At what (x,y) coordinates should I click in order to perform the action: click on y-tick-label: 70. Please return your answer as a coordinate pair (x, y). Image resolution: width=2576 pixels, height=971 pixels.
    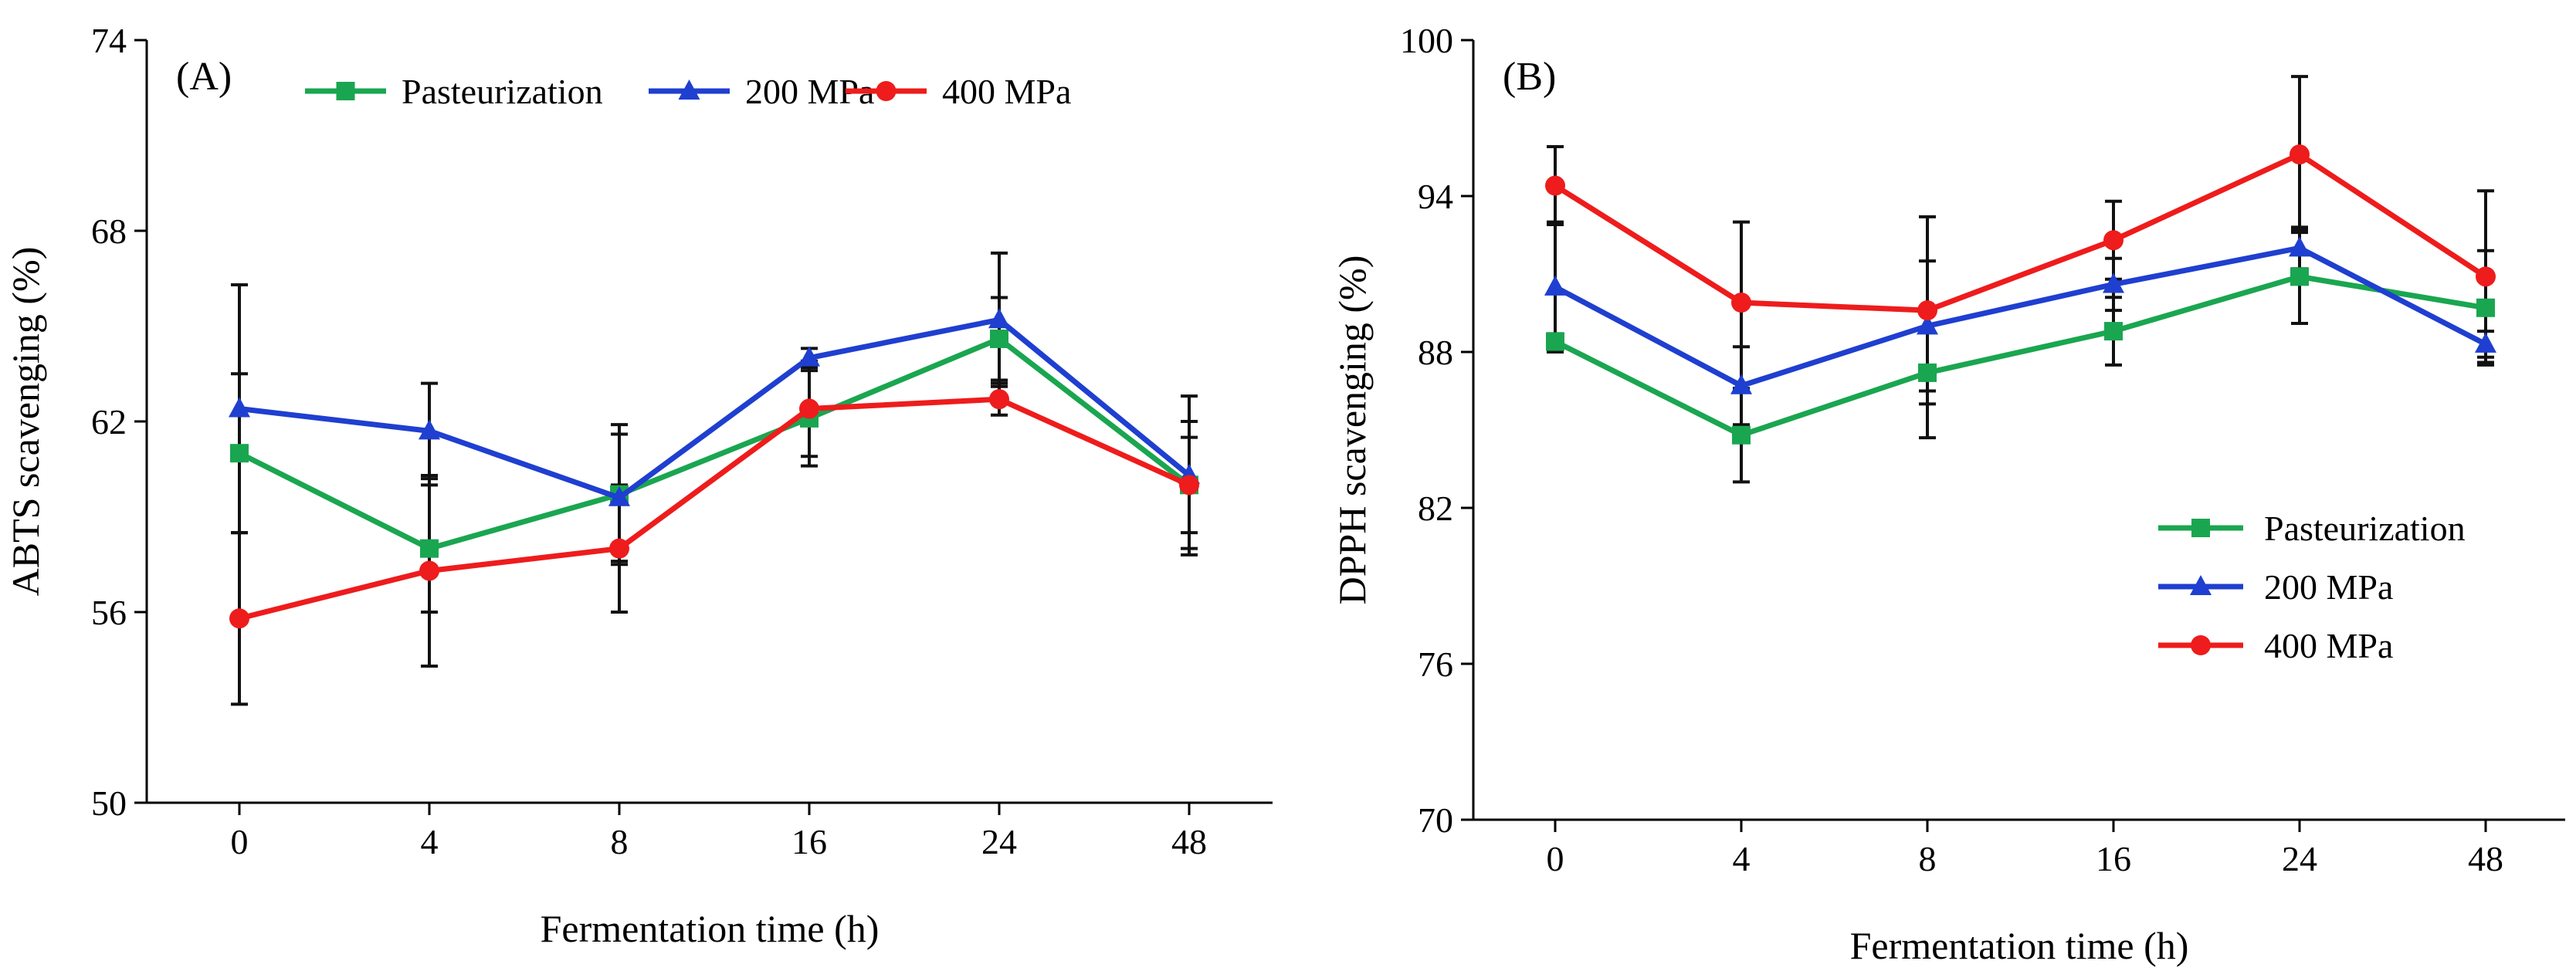
    Looking at the image, I should click on (1435, 820).